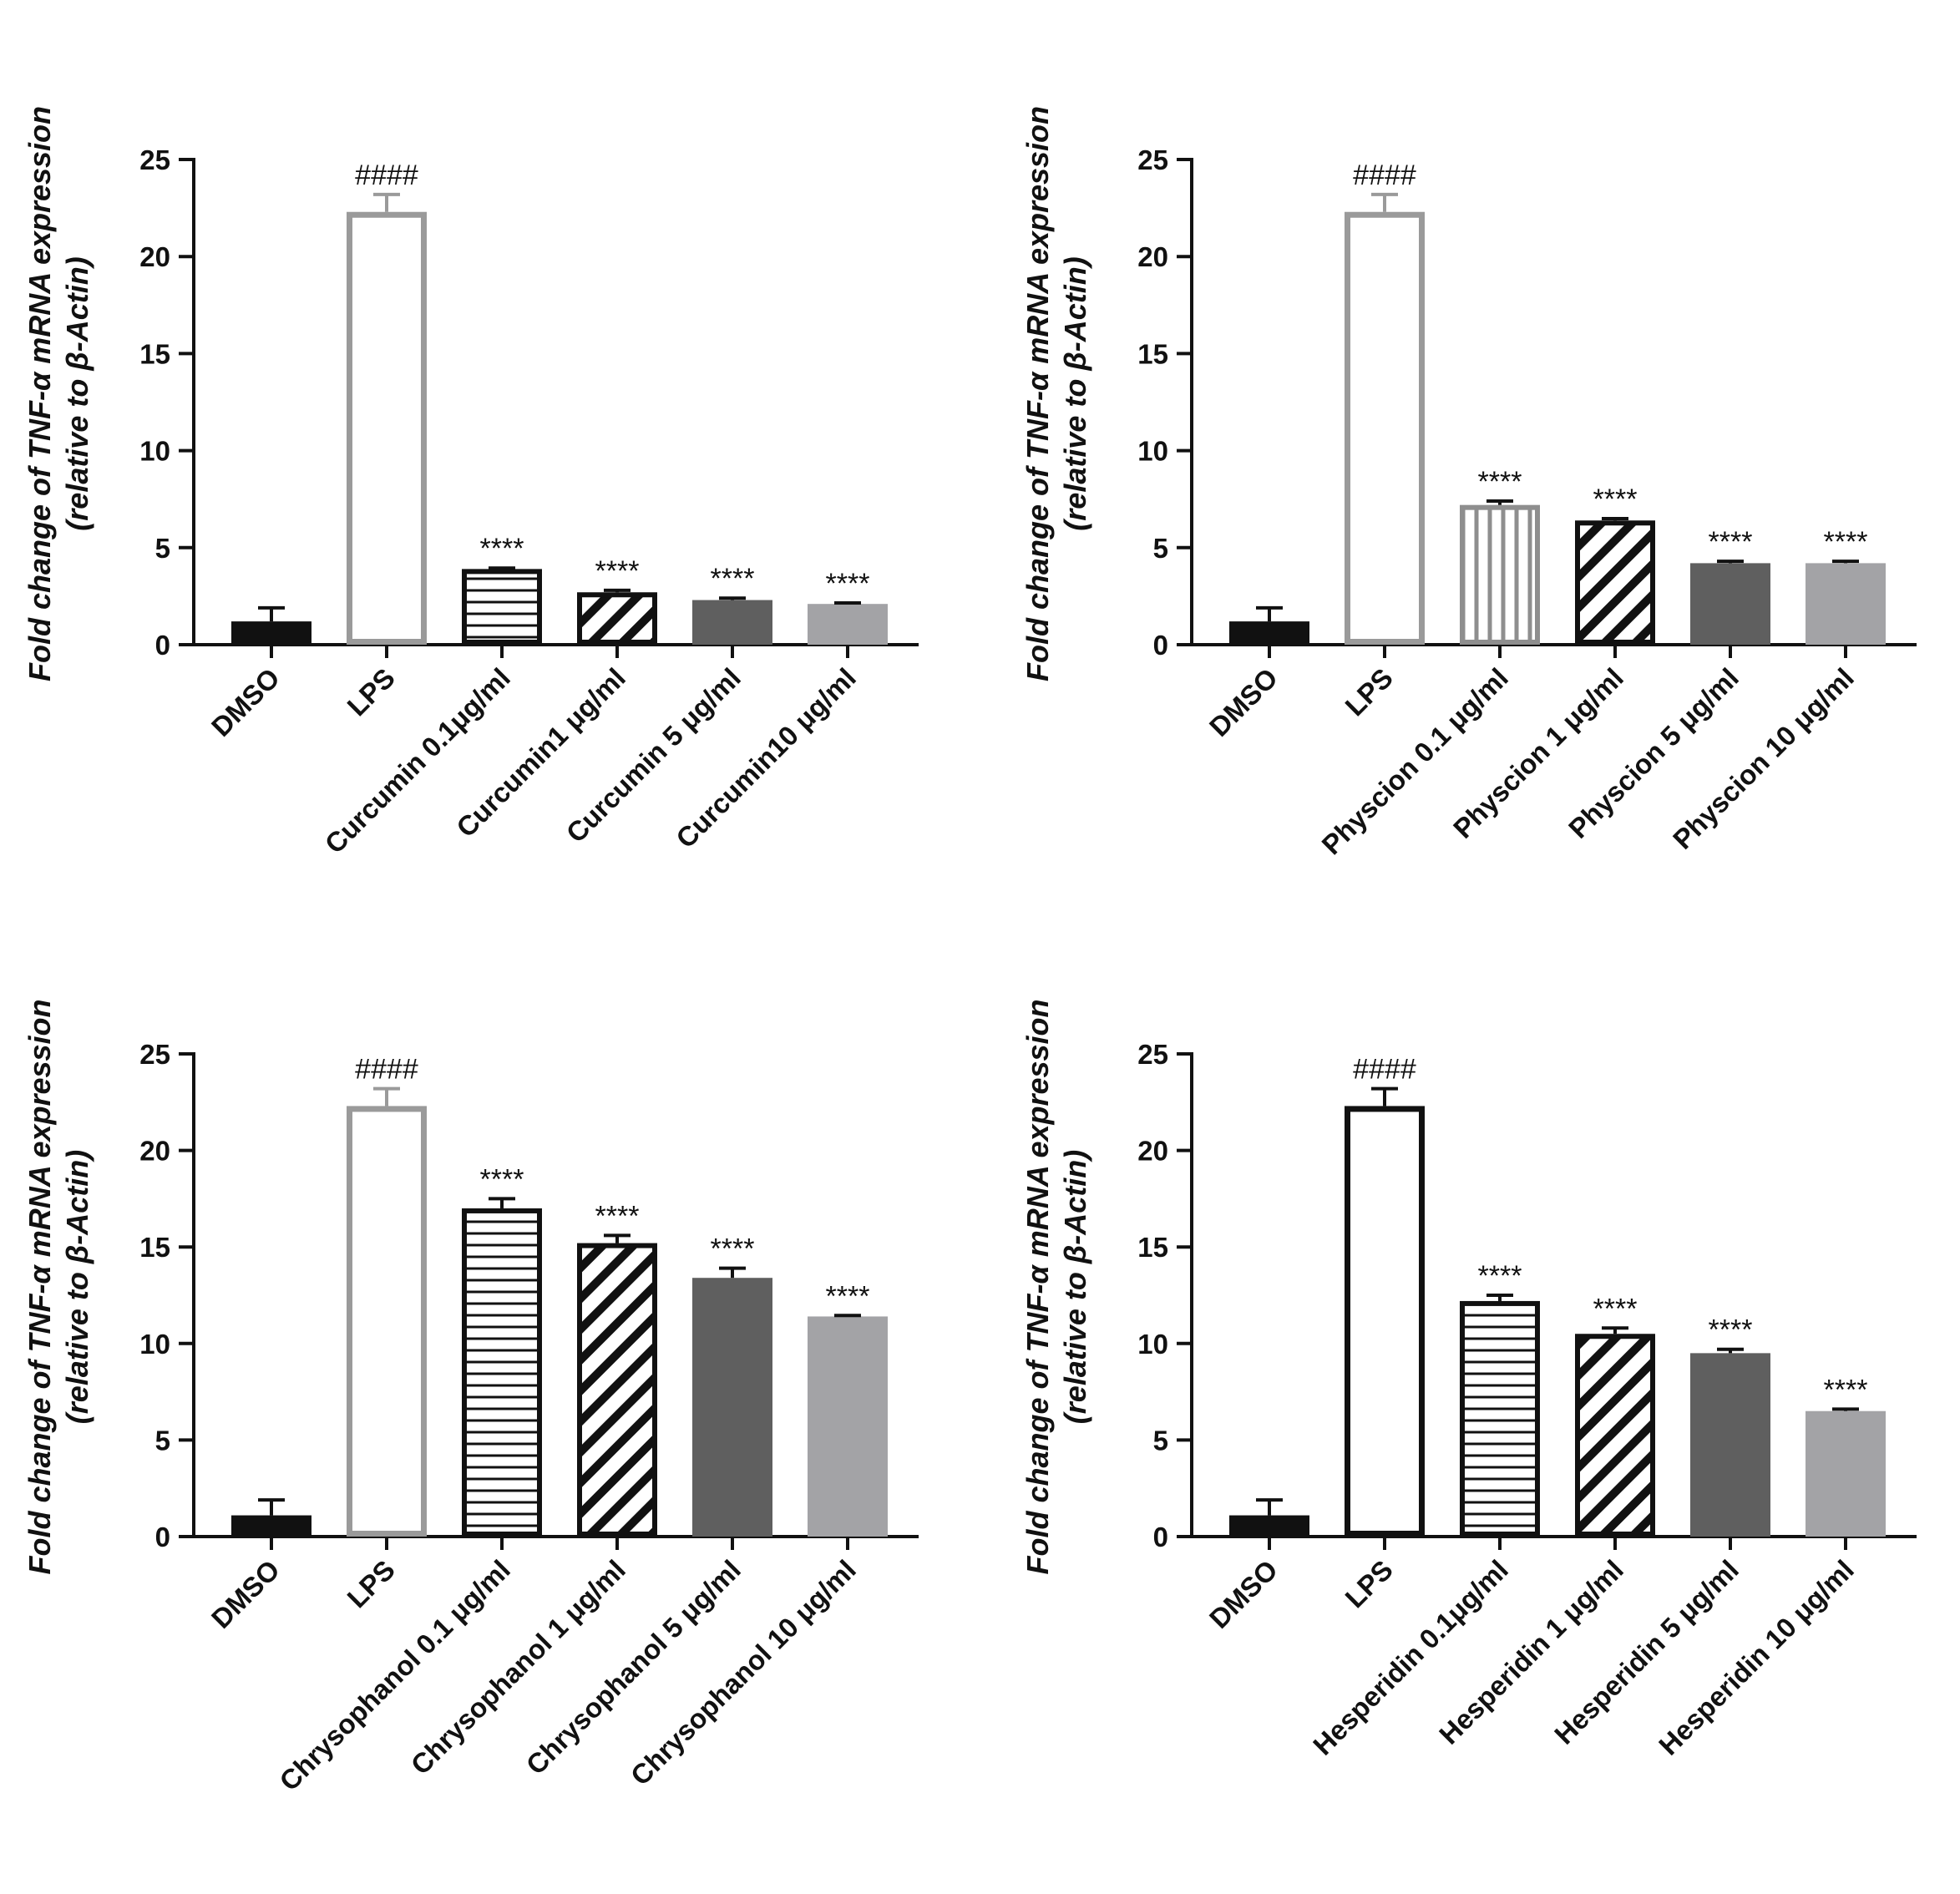 Image resolution: width=1960 pixels, height=1894 pixels. What do you see at coordinates (518, 1667) in the screenshot?
I see `x-category-label: Chrysophanol 1 μg/ml` at bounding box center [518, 1667].